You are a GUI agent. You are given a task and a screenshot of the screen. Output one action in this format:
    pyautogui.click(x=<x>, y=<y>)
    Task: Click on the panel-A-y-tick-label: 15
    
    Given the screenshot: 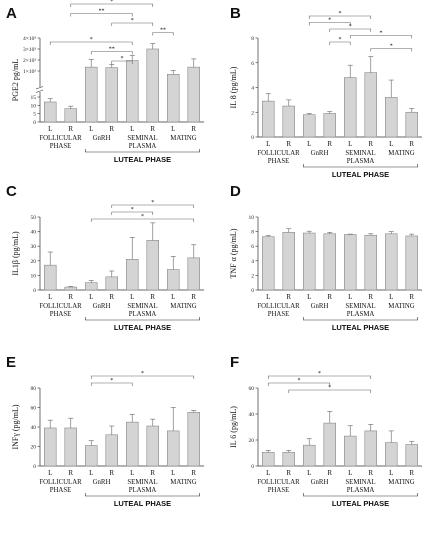 What is the action you would take?
    pyautogui.click(x=34, y=98)
    